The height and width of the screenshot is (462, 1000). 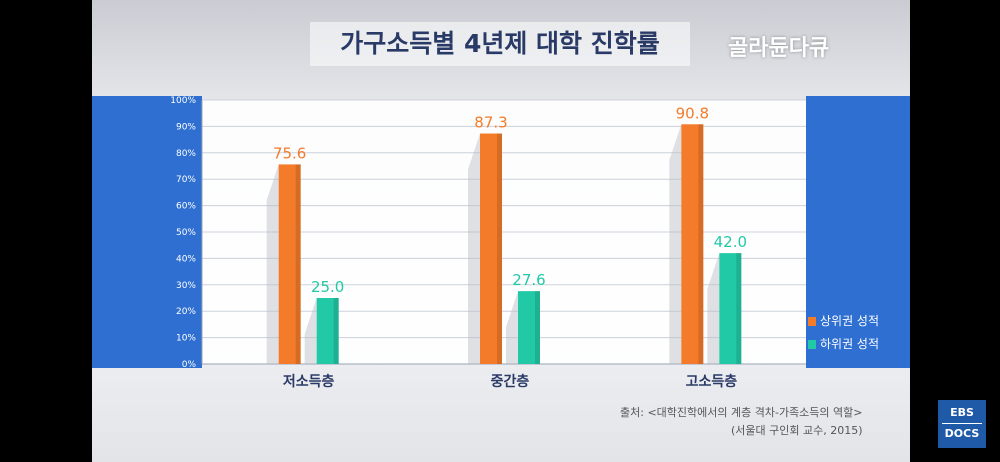 I want to click on y-tick-label: 0%, so click(x=189, y=365).